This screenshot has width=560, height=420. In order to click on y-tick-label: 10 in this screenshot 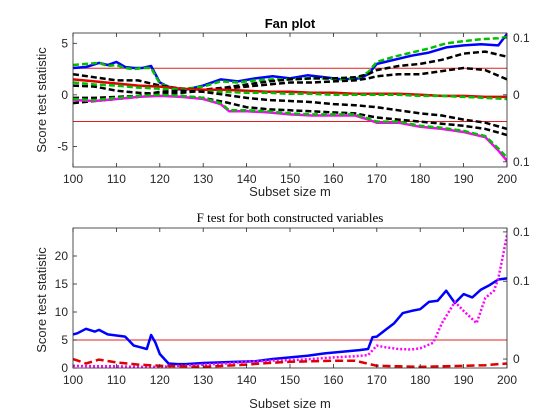, I will do `click(62, 312)`.